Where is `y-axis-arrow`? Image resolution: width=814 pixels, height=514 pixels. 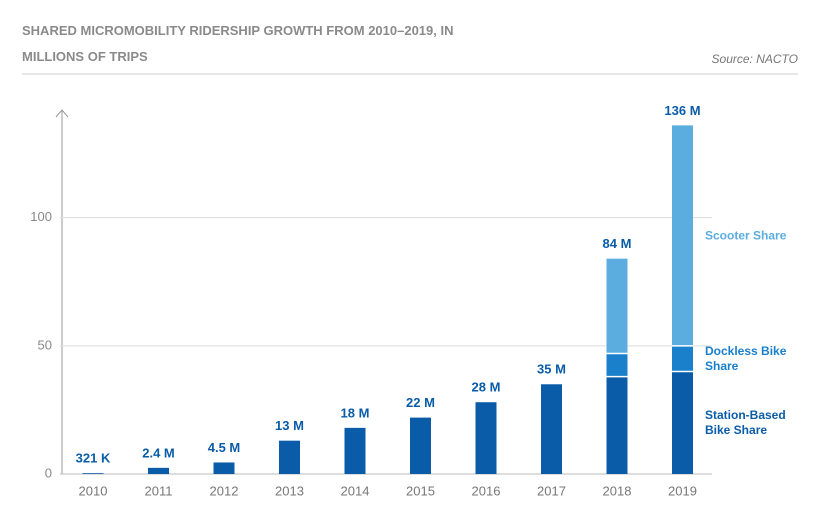
y-axis-arrow is located at coordinates (62, 113).